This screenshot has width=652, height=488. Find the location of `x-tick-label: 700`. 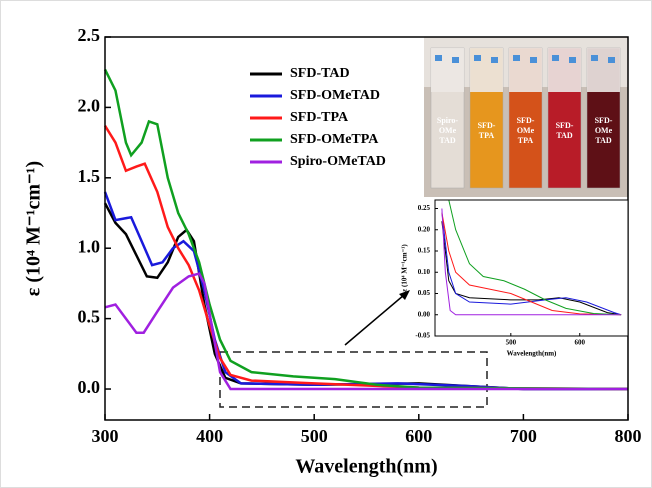

x-tick-label: 700 is located at coordinates (523, 436).